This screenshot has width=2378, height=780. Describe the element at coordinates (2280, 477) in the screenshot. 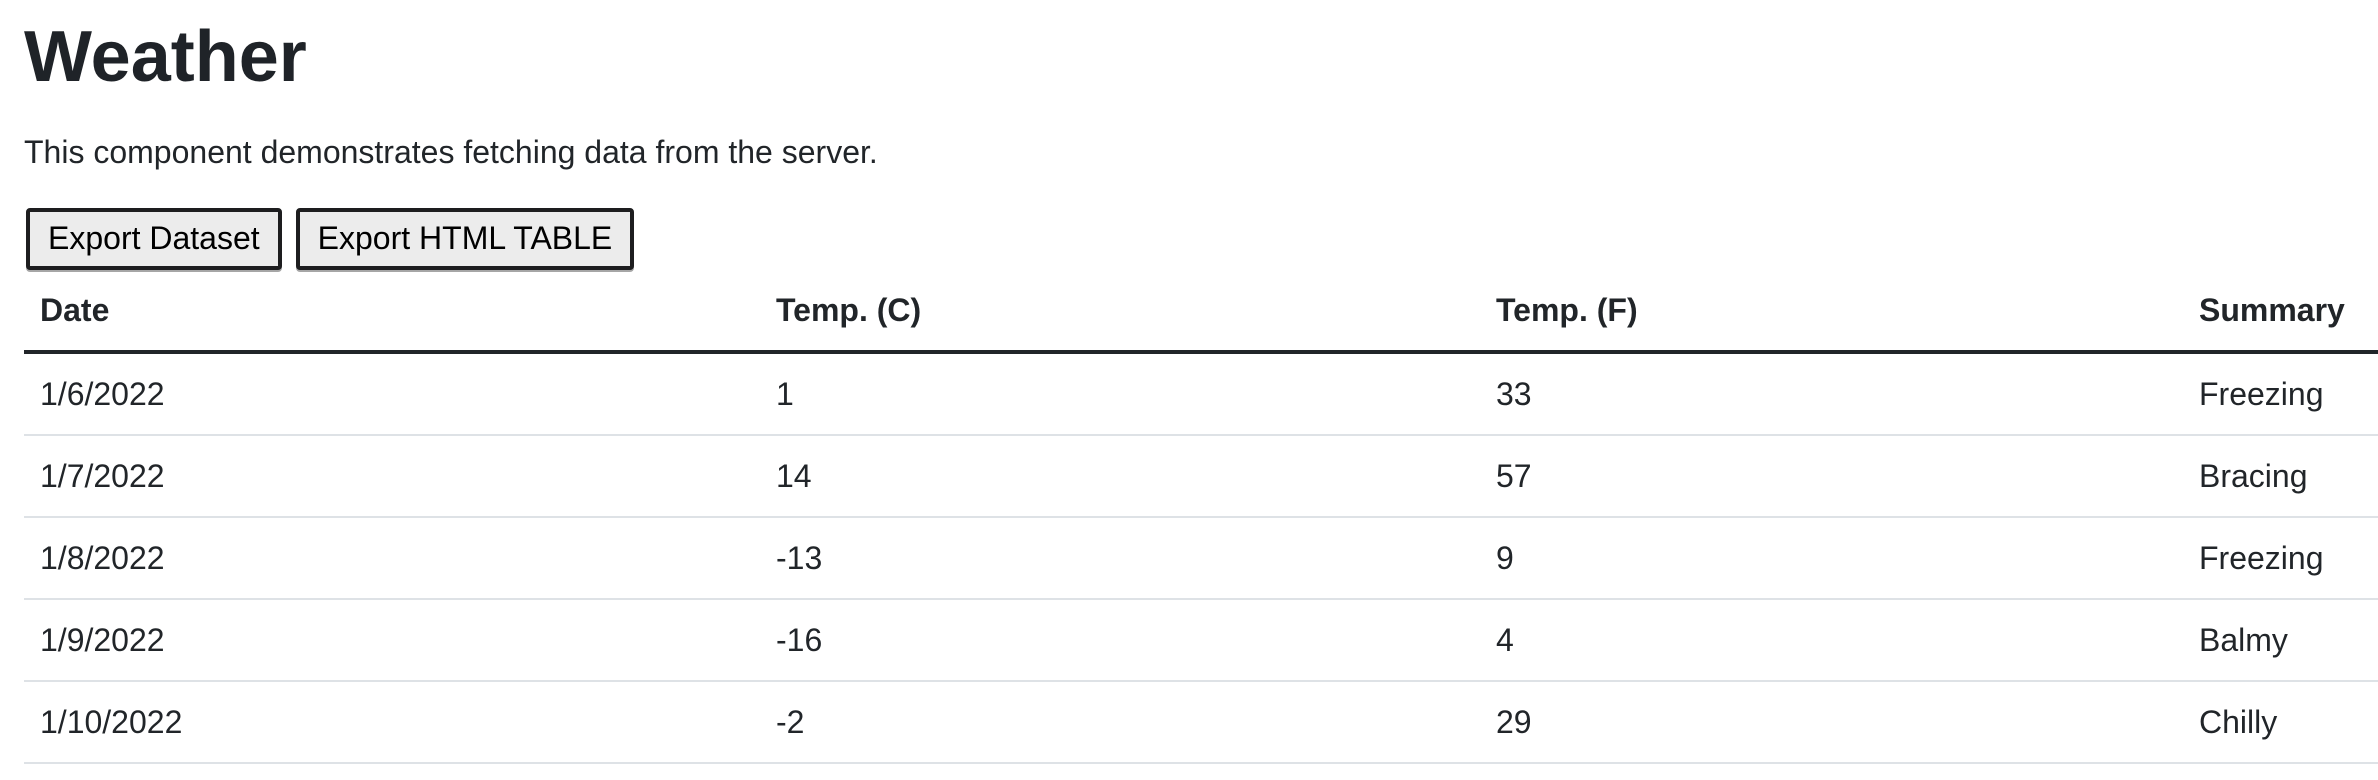

I see `cell-summary: Bracing` at that location.